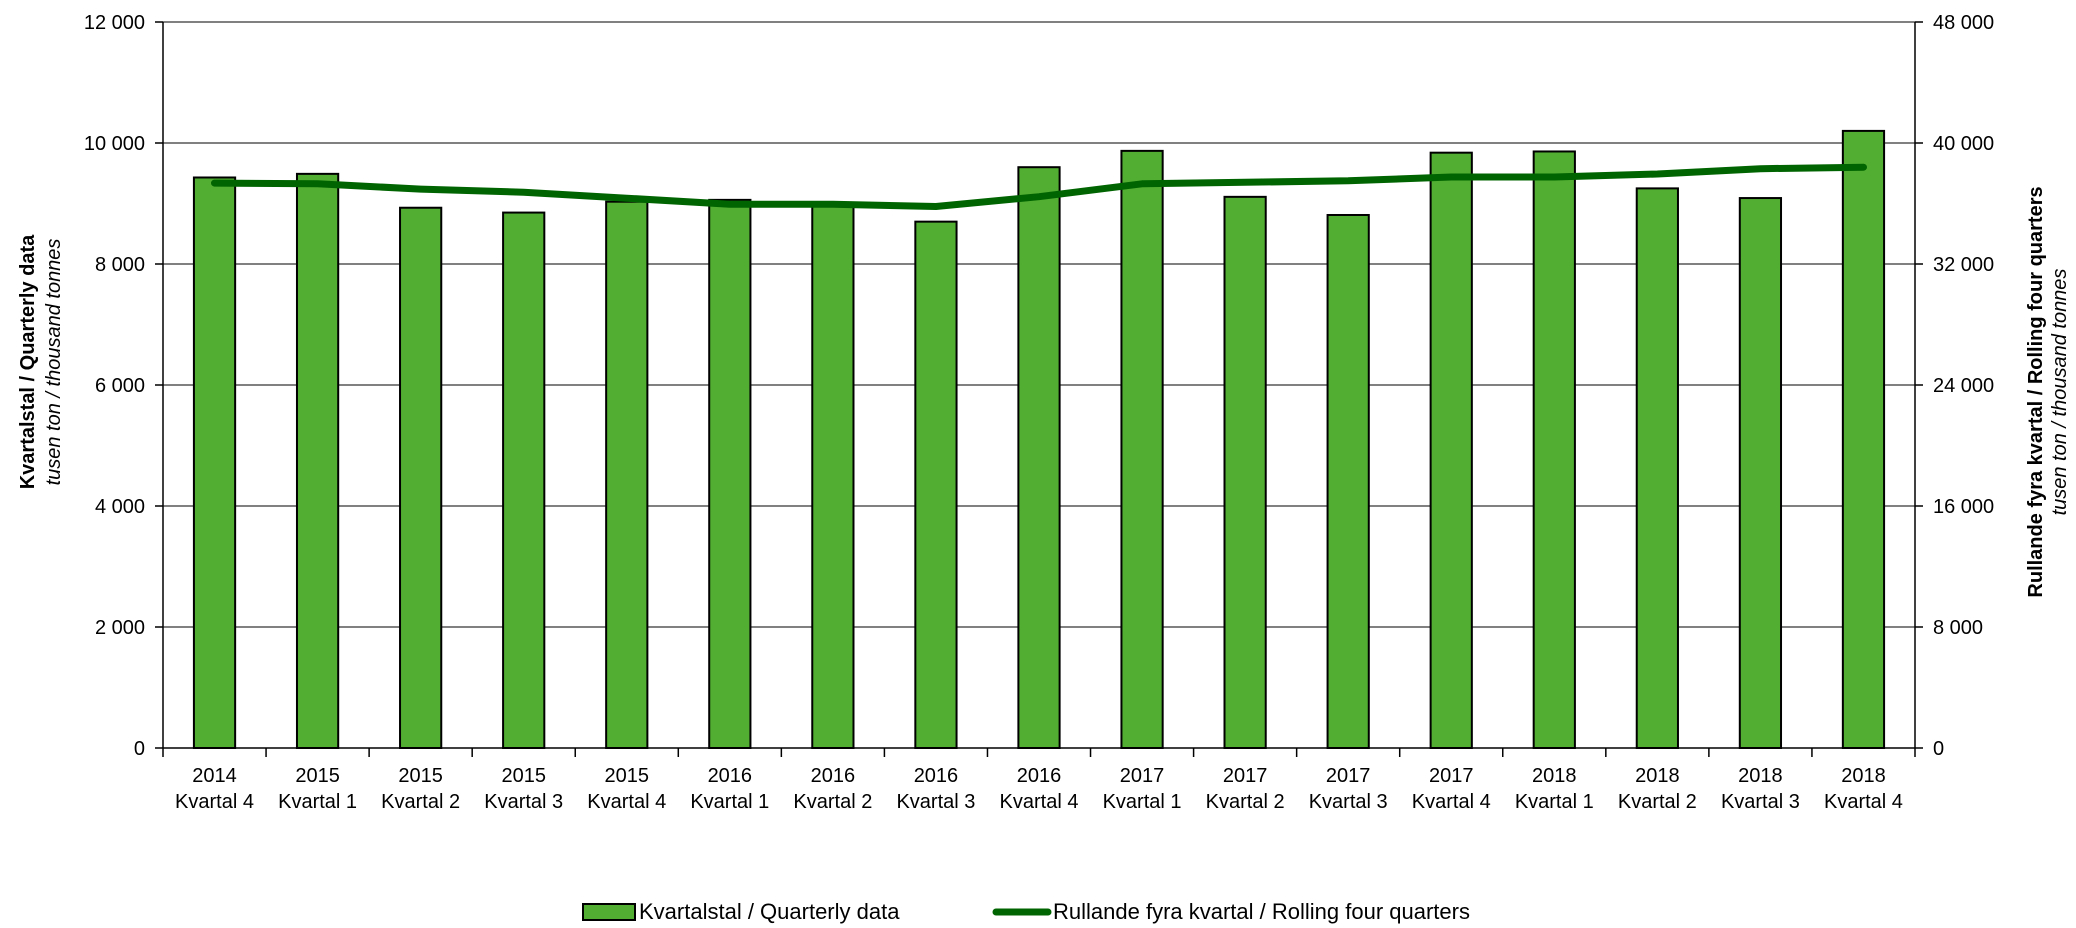 The height and width of the screenshot is (928, 2076). What do you see at coordinates (1958, 628) in the screenshot?
I see `right-tick-label: 8 000` at bounding box center [1958, 628].